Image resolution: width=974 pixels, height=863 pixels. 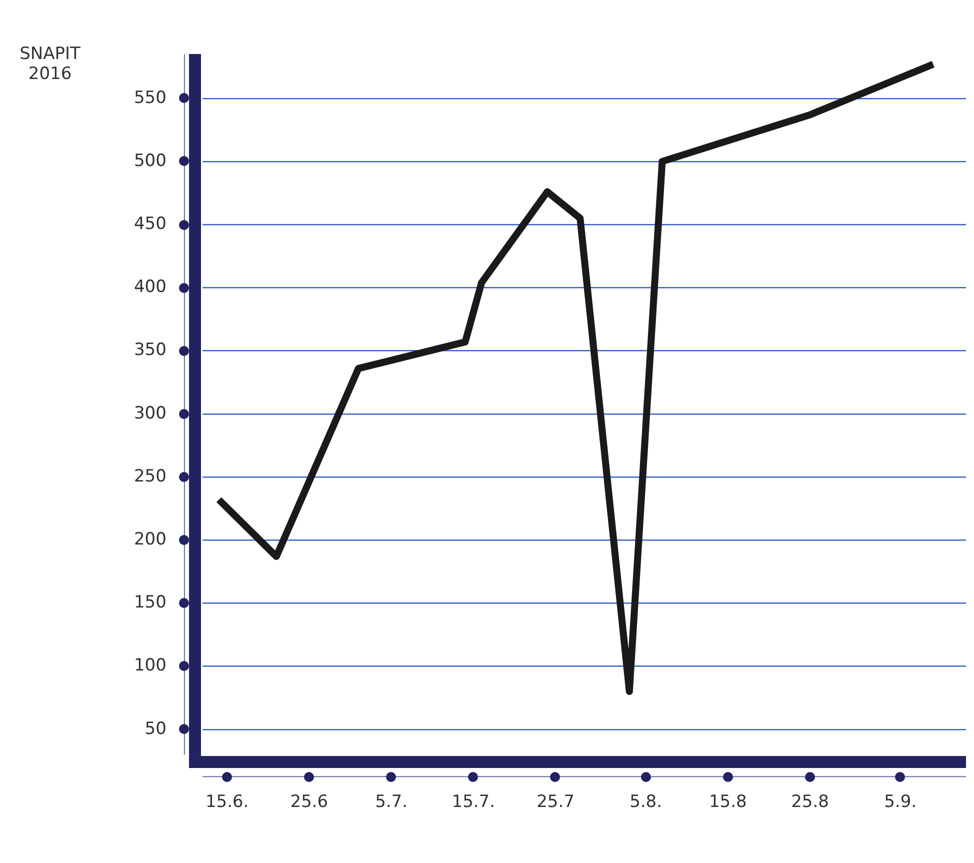 What do you see at coordinates (150, 160) in the screenshot?
I see `y-tick-label: 500` at bounding box center [150, 160].